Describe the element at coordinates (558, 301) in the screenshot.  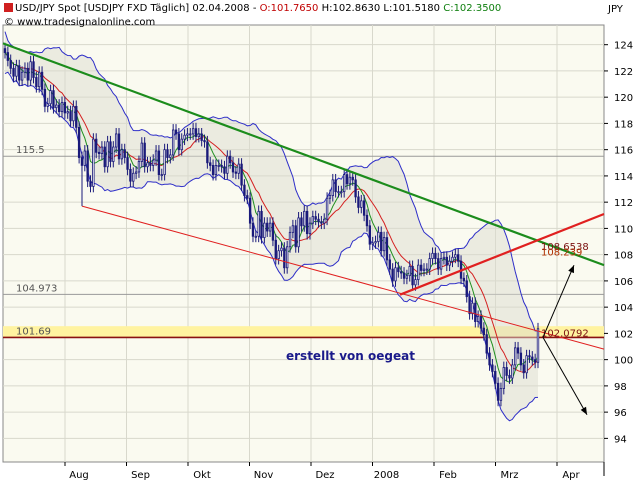
I see `projection-arrow-up` at that location.